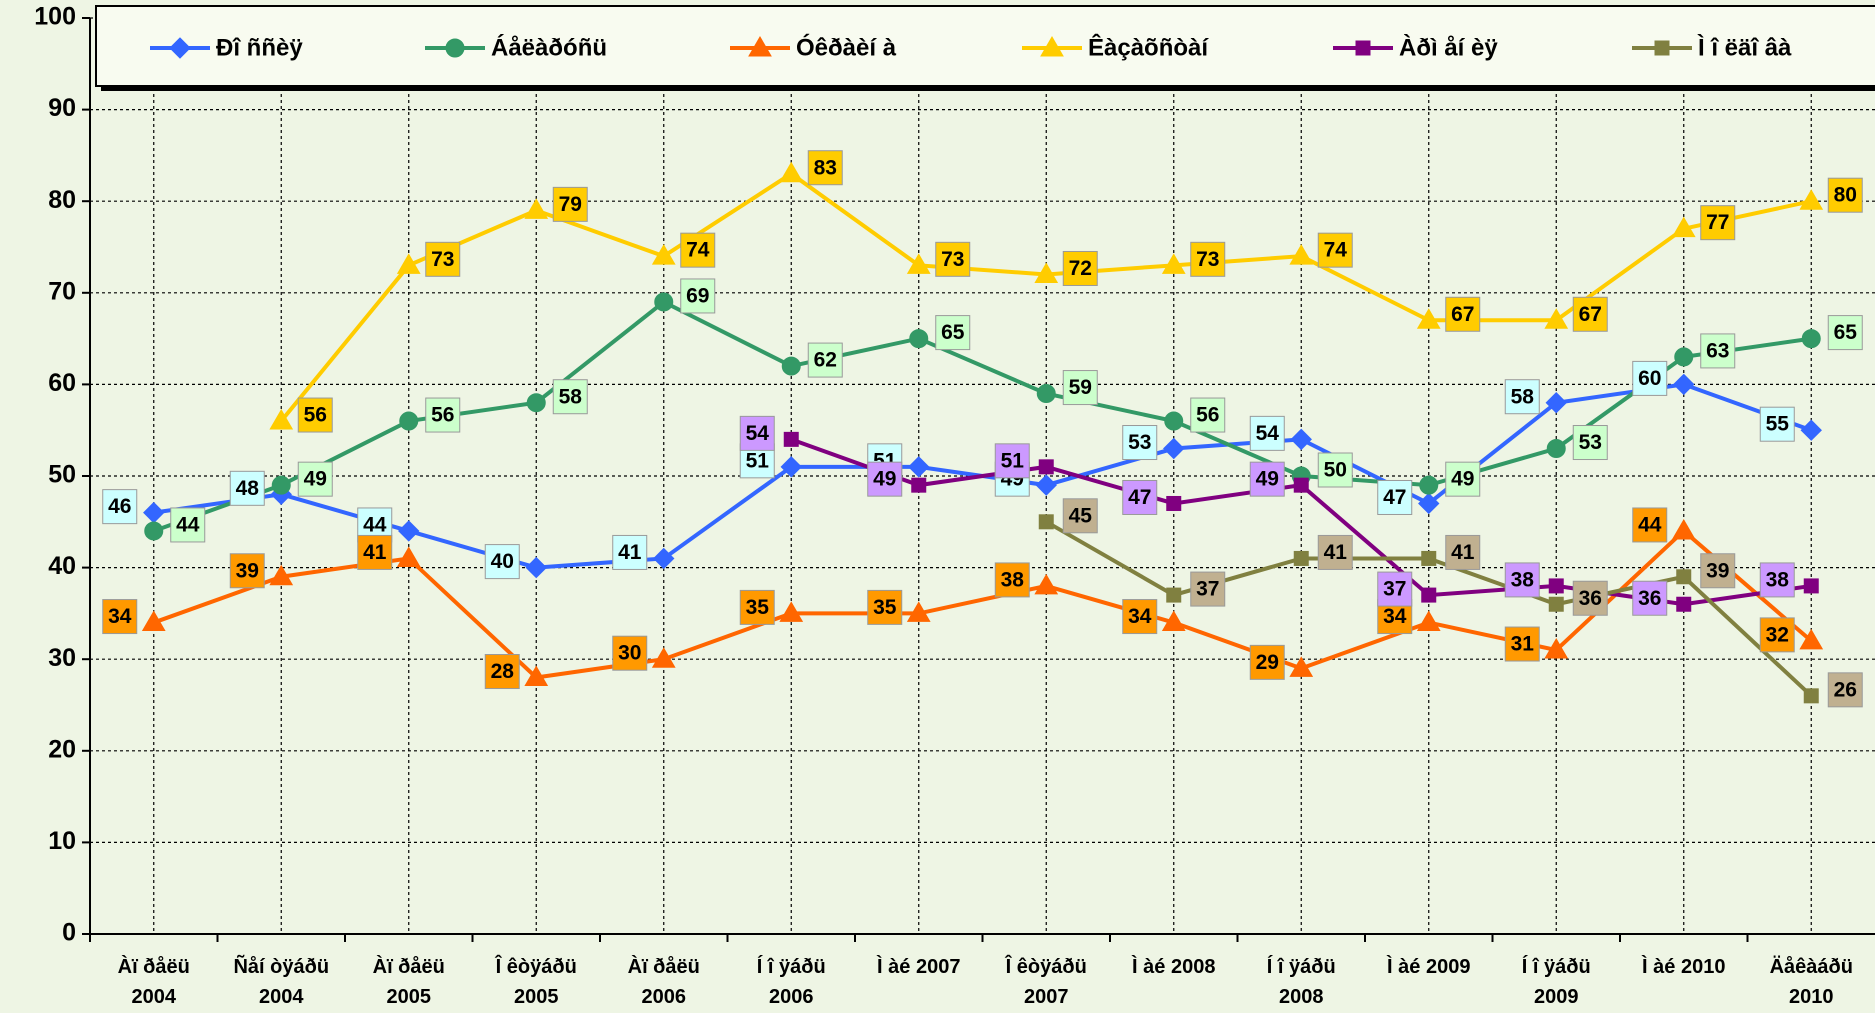 This screenshot has height=1013, width=1875. Describe the element at coordinates (62, 383) in the screenshot. I see `y-tick-label: 60` at that location.